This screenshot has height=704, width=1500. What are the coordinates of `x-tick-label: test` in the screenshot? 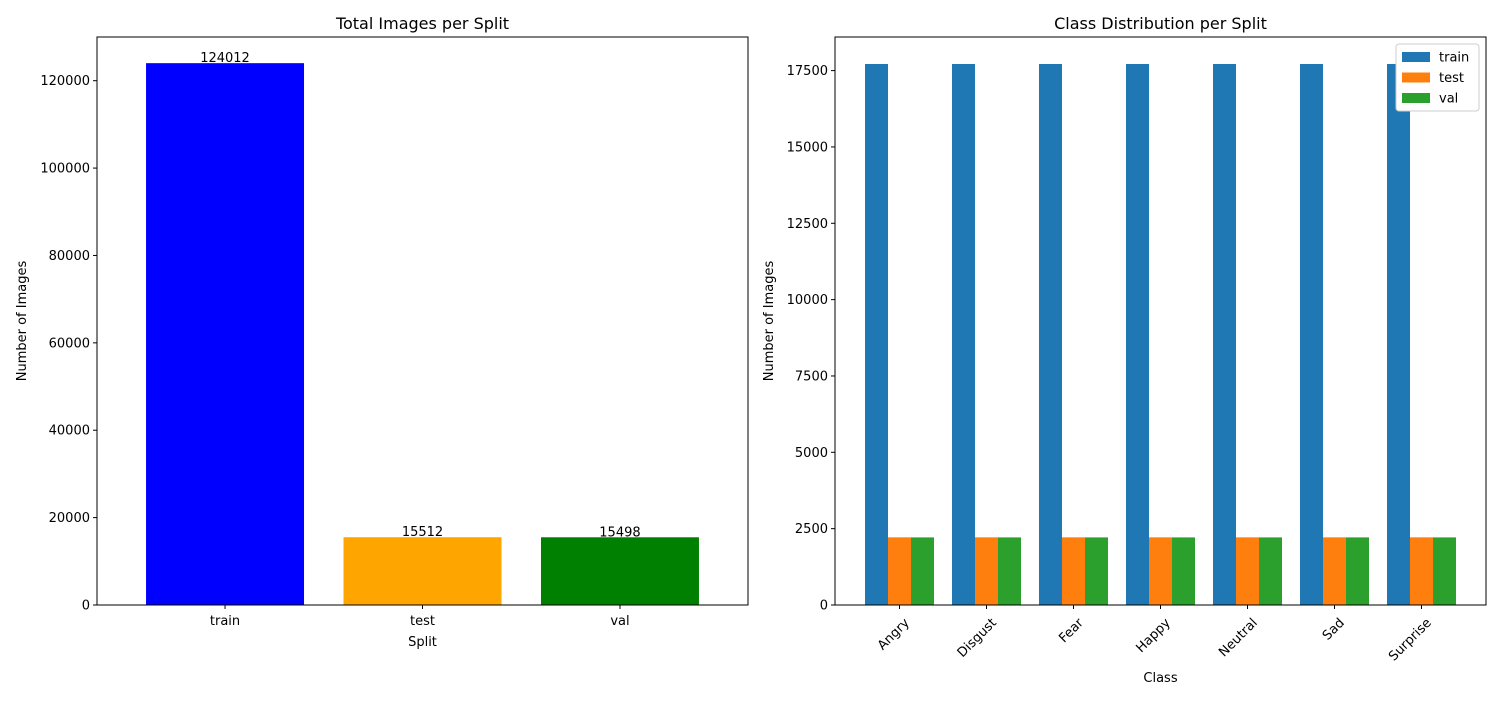 It's located at (422, 621).